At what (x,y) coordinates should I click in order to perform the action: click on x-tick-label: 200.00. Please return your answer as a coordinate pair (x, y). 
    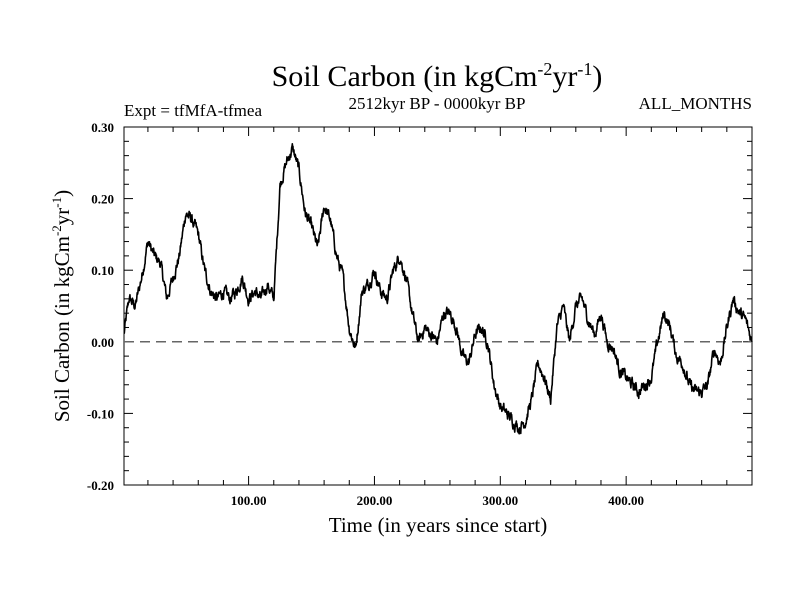
    Looking at the image, I should click on (375, 500).